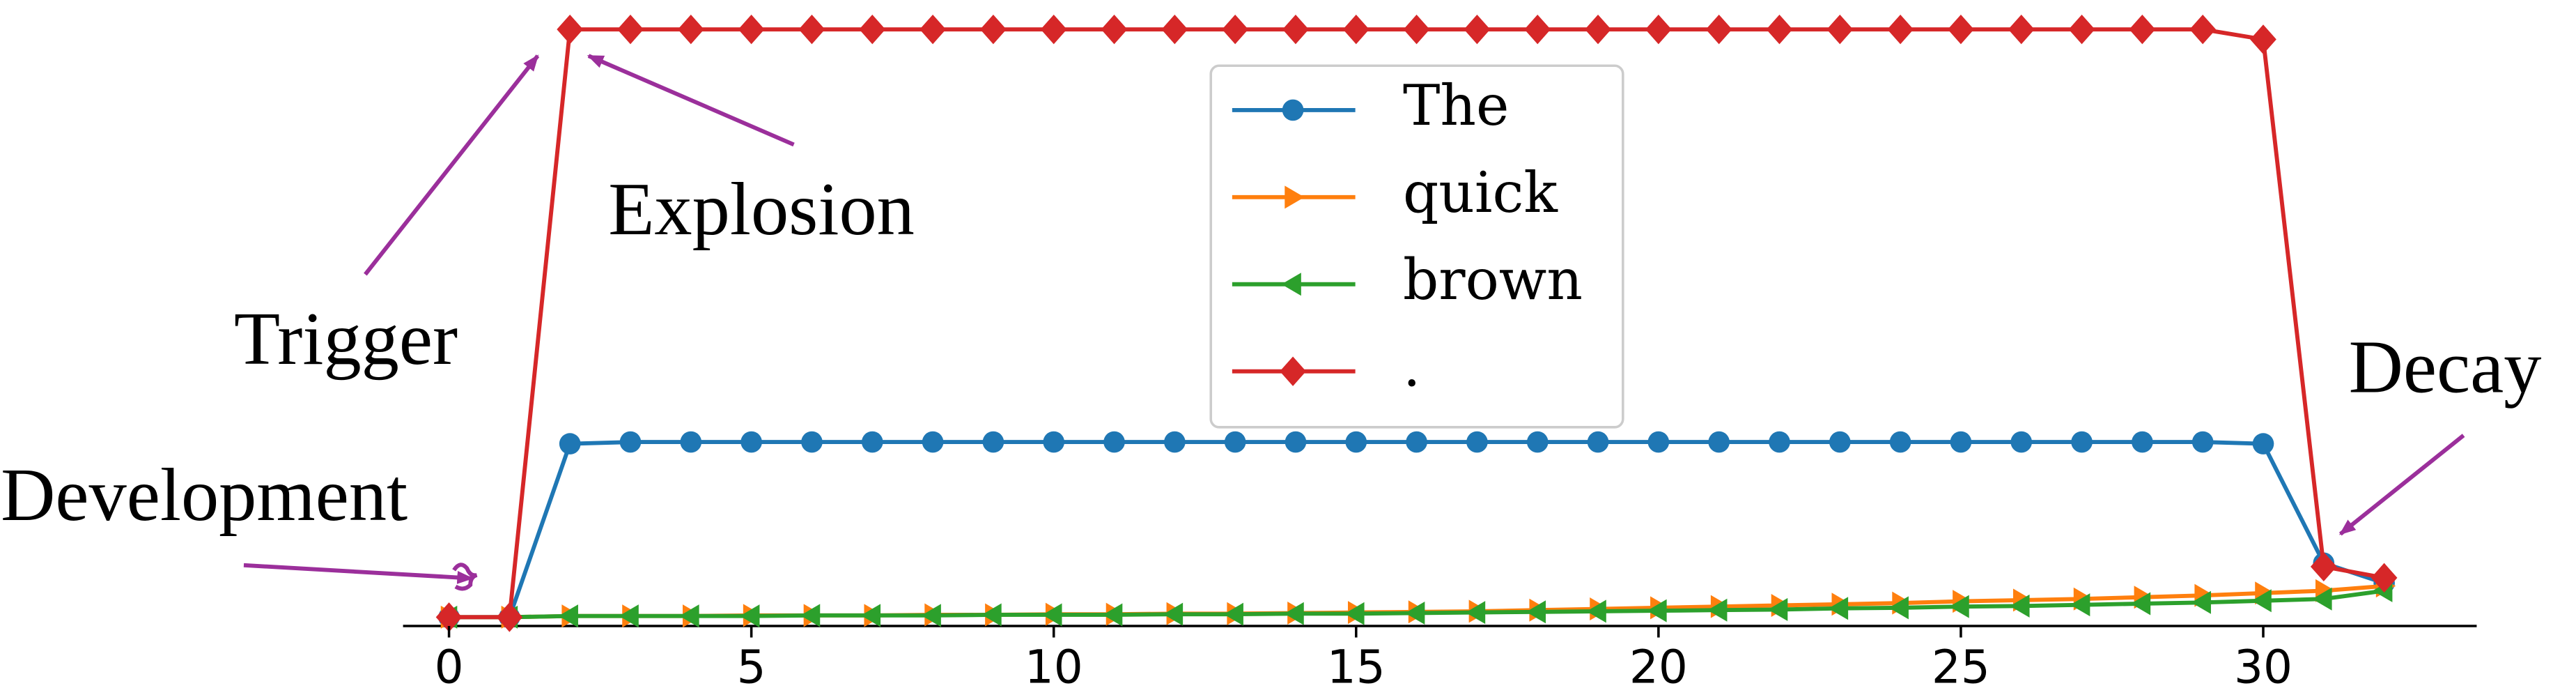 The image size is (2576, 695). What do you see at coordinates (1407, 236) in the screenshot?
I see `legend: The quick brown.` at bounding box center [1407, 236].